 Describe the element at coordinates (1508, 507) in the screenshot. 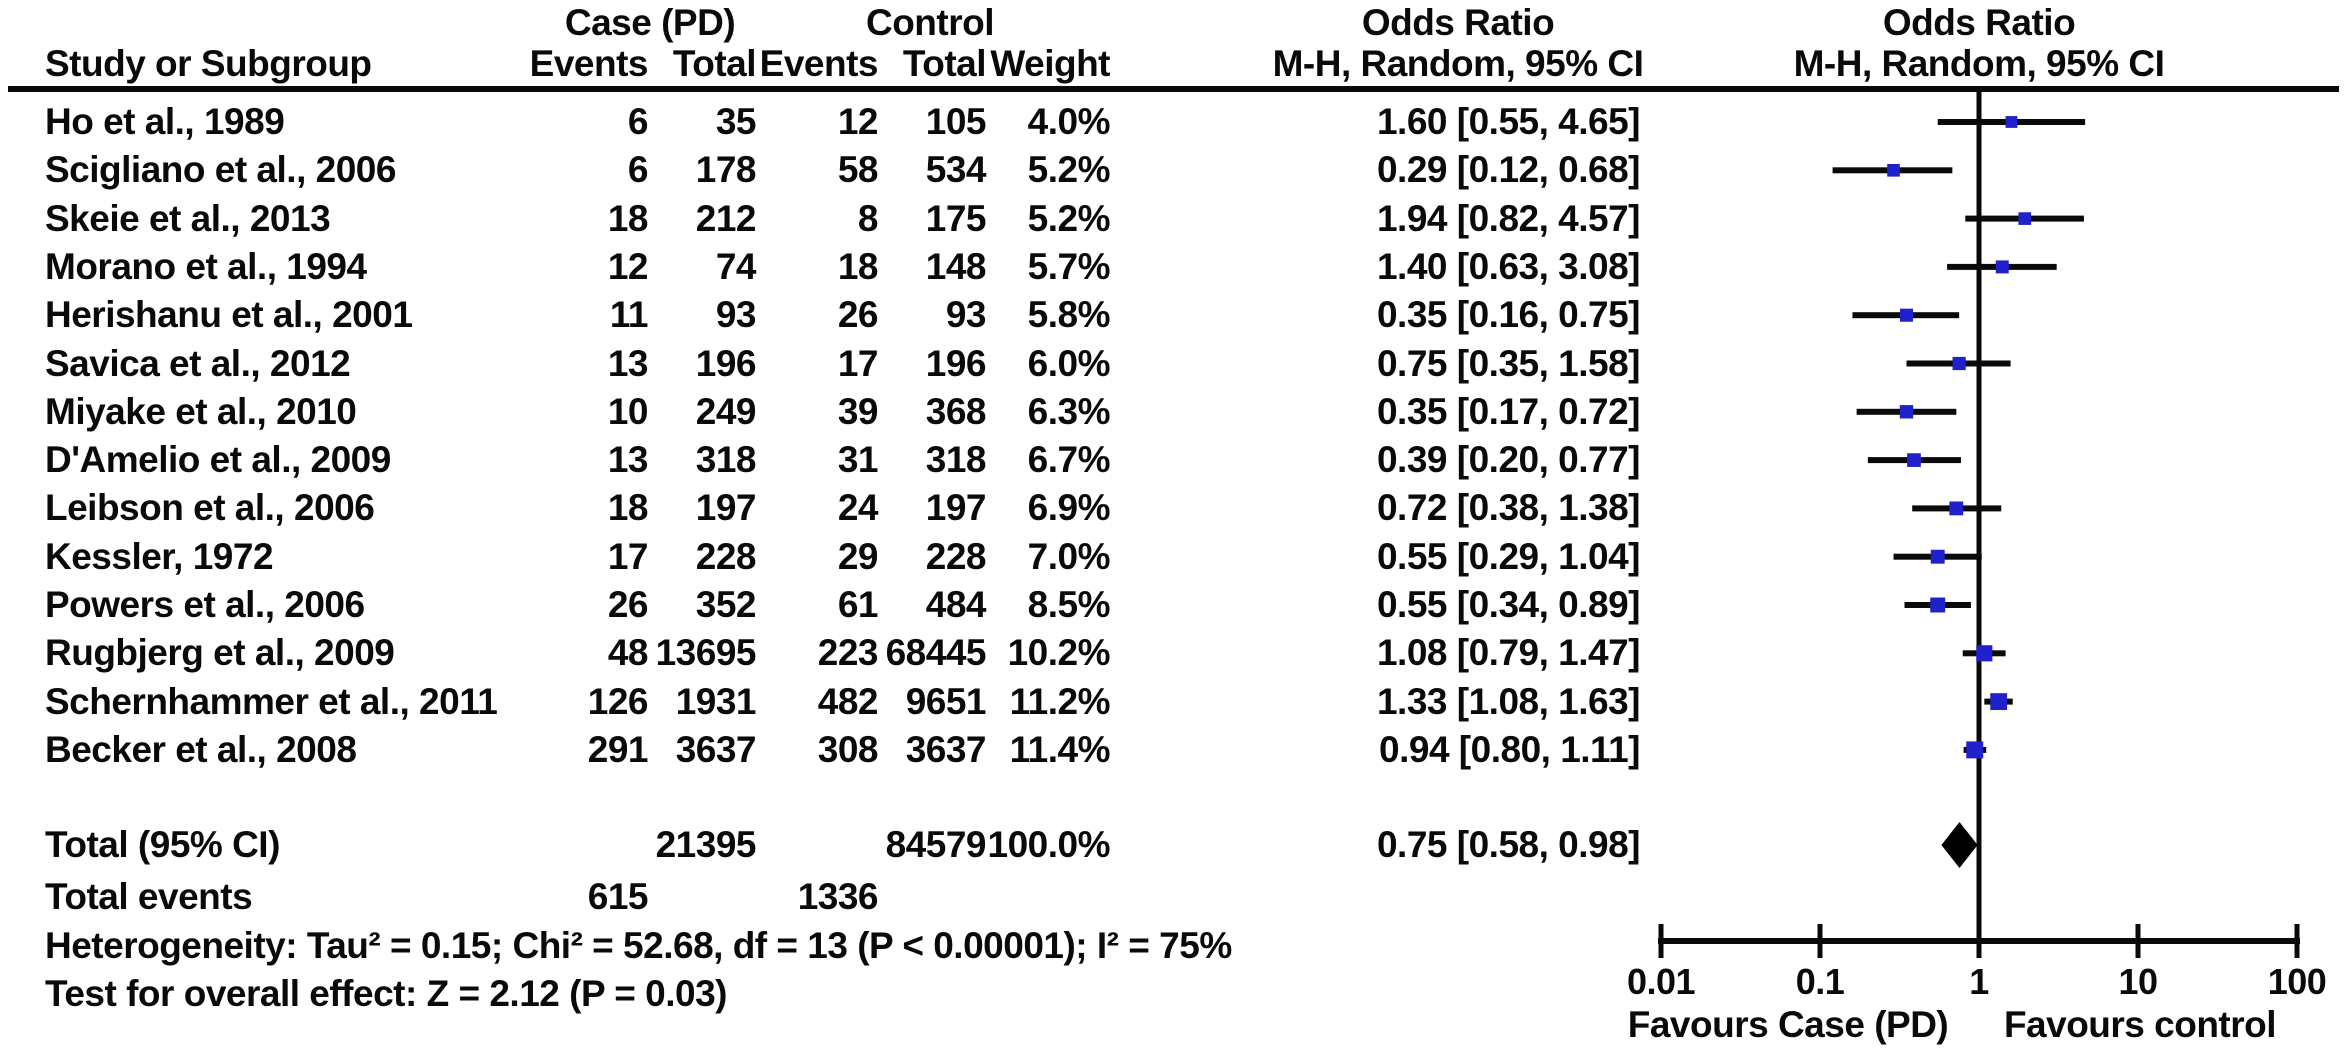

I see `or-ci-cell: 0.72 [0.38, 1.38]` at that location.